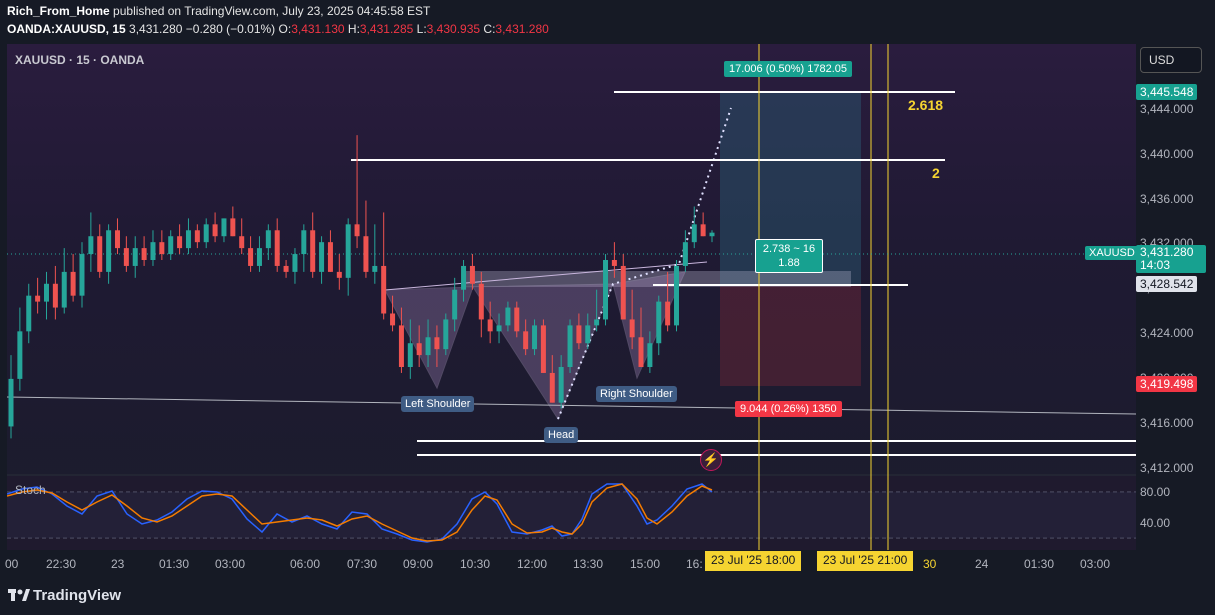  I want to click on price-tick: 3,444.000, so click(1167, 109).